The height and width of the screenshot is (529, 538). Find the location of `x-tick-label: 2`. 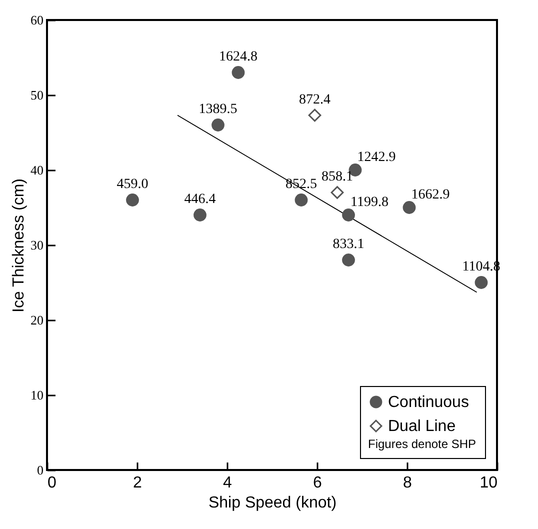

x-tick-label: 2 is located at coordinates (137, 483).